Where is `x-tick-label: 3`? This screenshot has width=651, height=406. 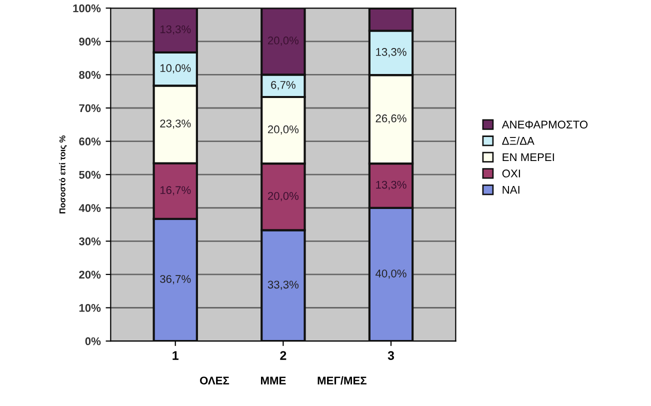
x-tick-label: 3 is located at coordinates (391, 355).